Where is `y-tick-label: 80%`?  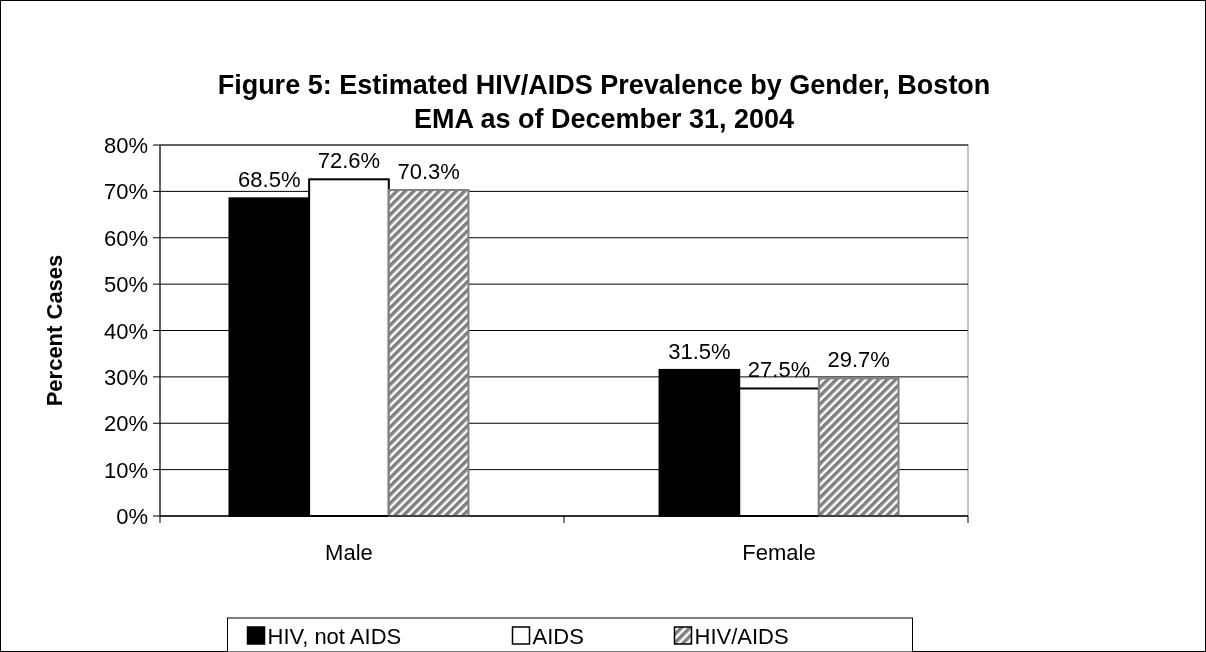 y-tick-label: 80% is located at coordinates (125, 145).